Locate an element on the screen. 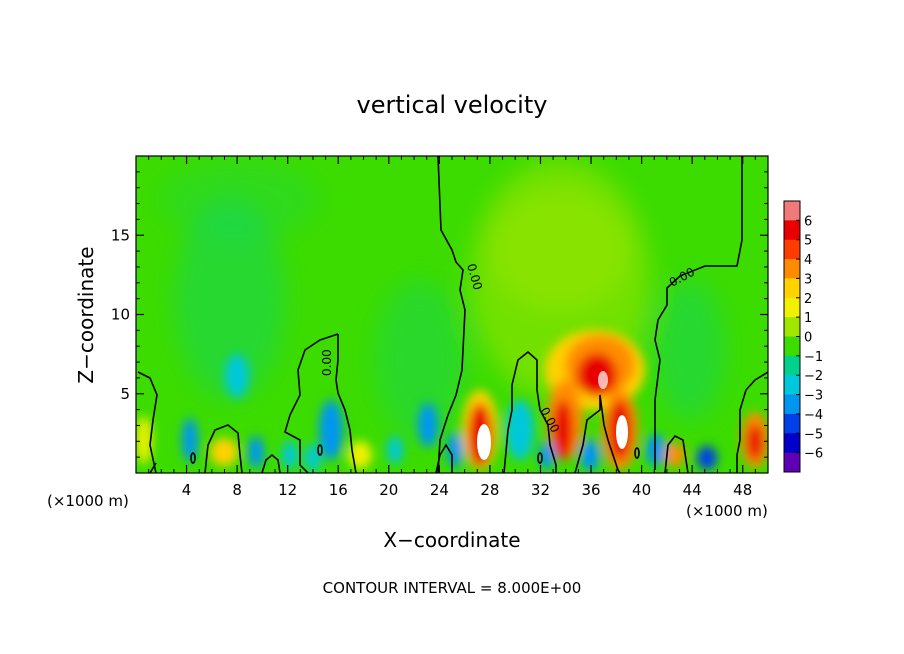 The image size is (904, 654). colorbar-tick-label: 1 is located at coordinates (808, 318).